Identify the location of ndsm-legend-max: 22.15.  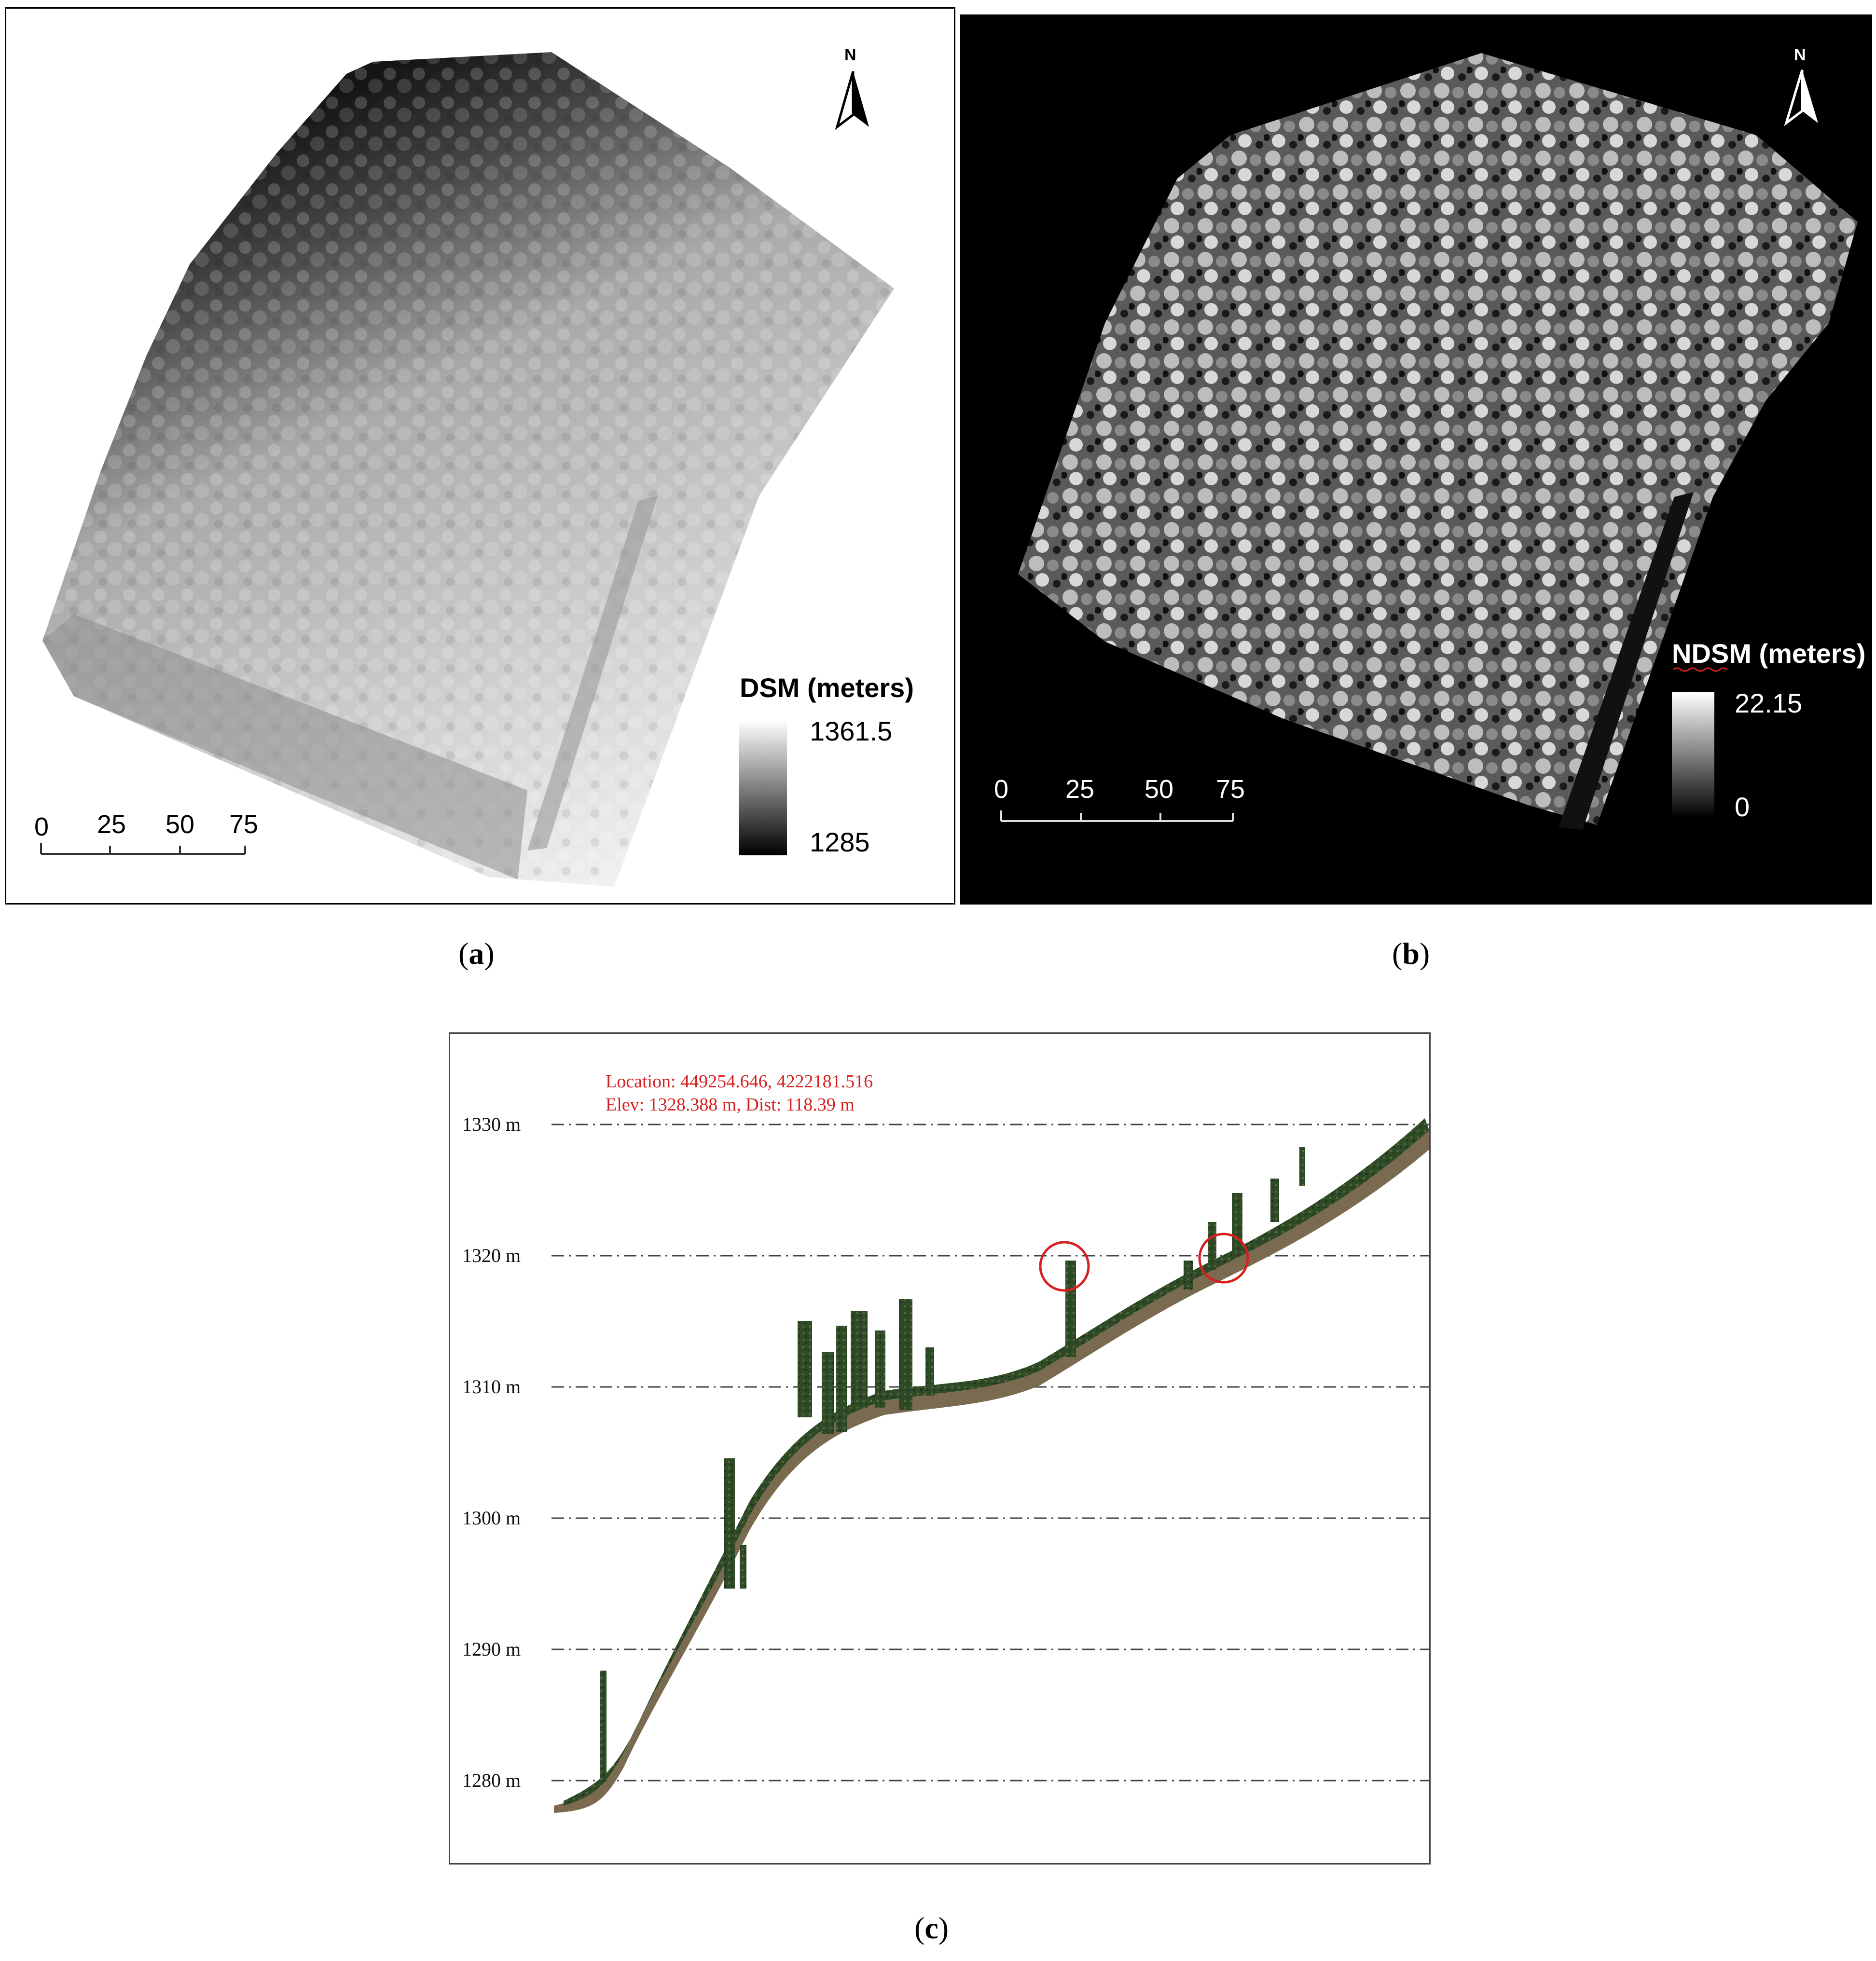
(1769, 703).